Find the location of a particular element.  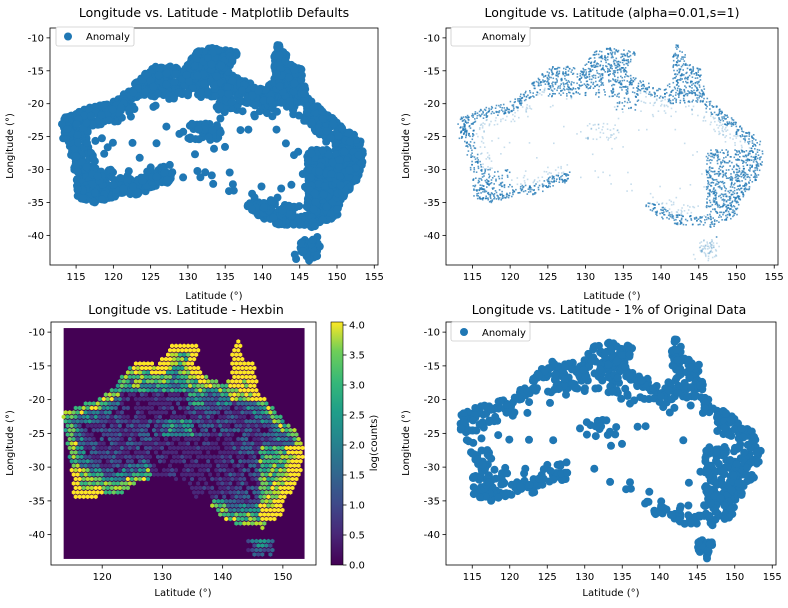

x-tick-label: 150 is located at coordinates (336, 277).